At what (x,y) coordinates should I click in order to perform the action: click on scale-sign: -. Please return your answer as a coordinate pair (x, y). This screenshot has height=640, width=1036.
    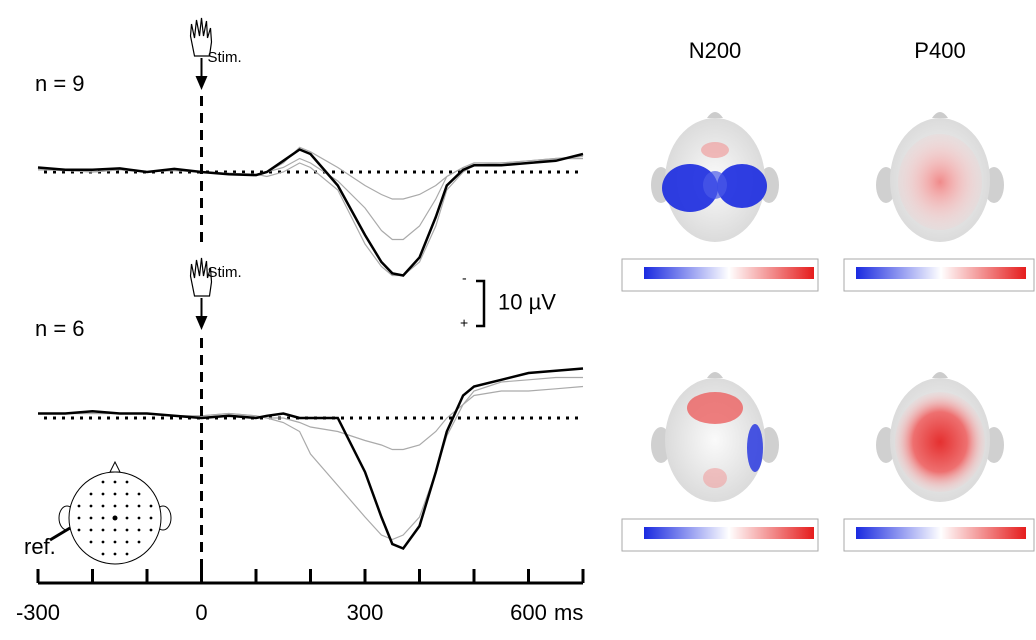
    Looking at the image, I should click on (464, 278).